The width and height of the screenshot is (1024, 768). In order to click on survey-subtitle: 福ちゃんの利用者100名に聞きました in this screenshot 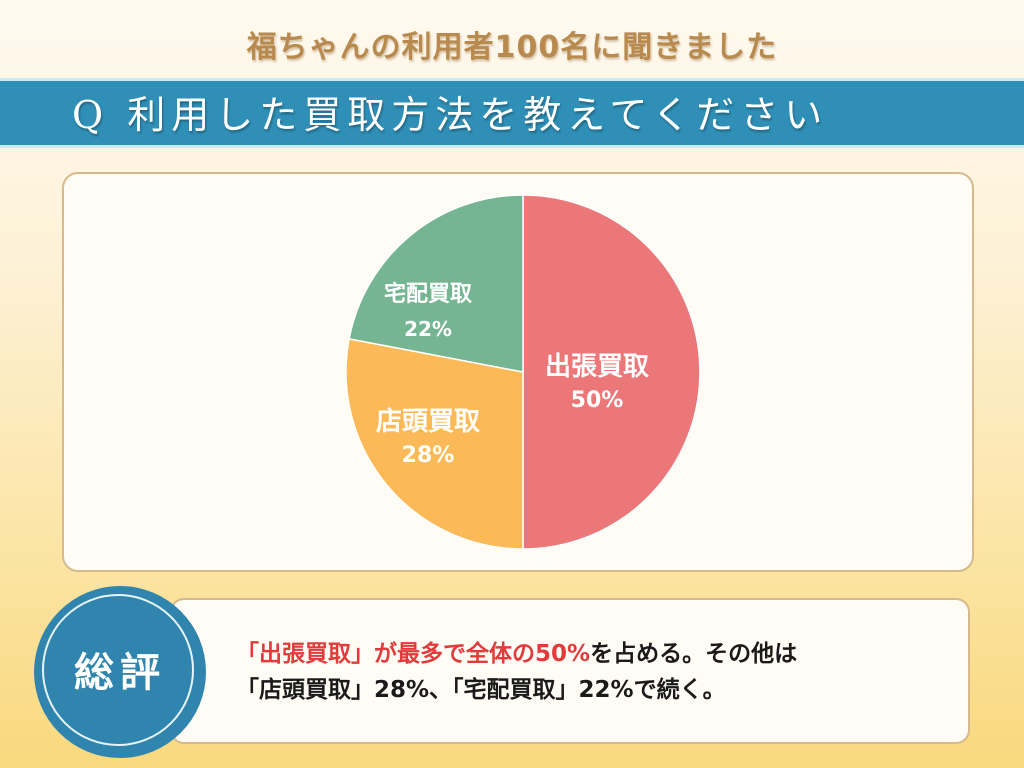, I will do `click(512, 47)`.